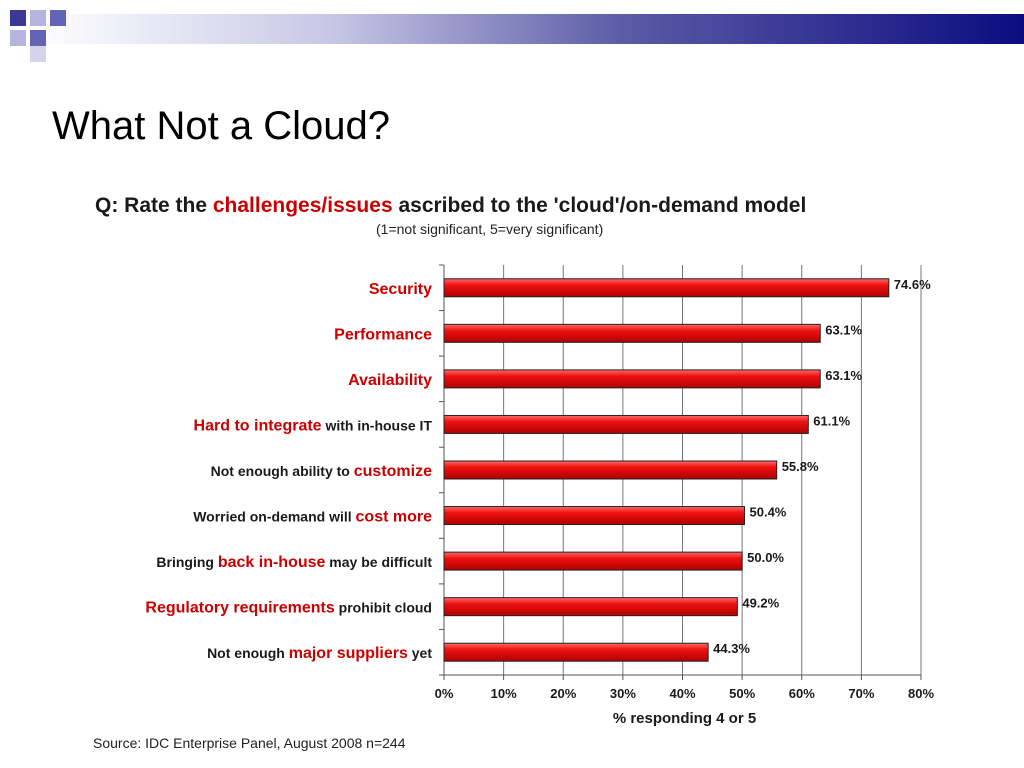 This screenshot has height=768, width=1024. What do you see at coordinates (527, 29) in the screenshot?
I see `header-gradient-bar` at bounding box center [527, 29].